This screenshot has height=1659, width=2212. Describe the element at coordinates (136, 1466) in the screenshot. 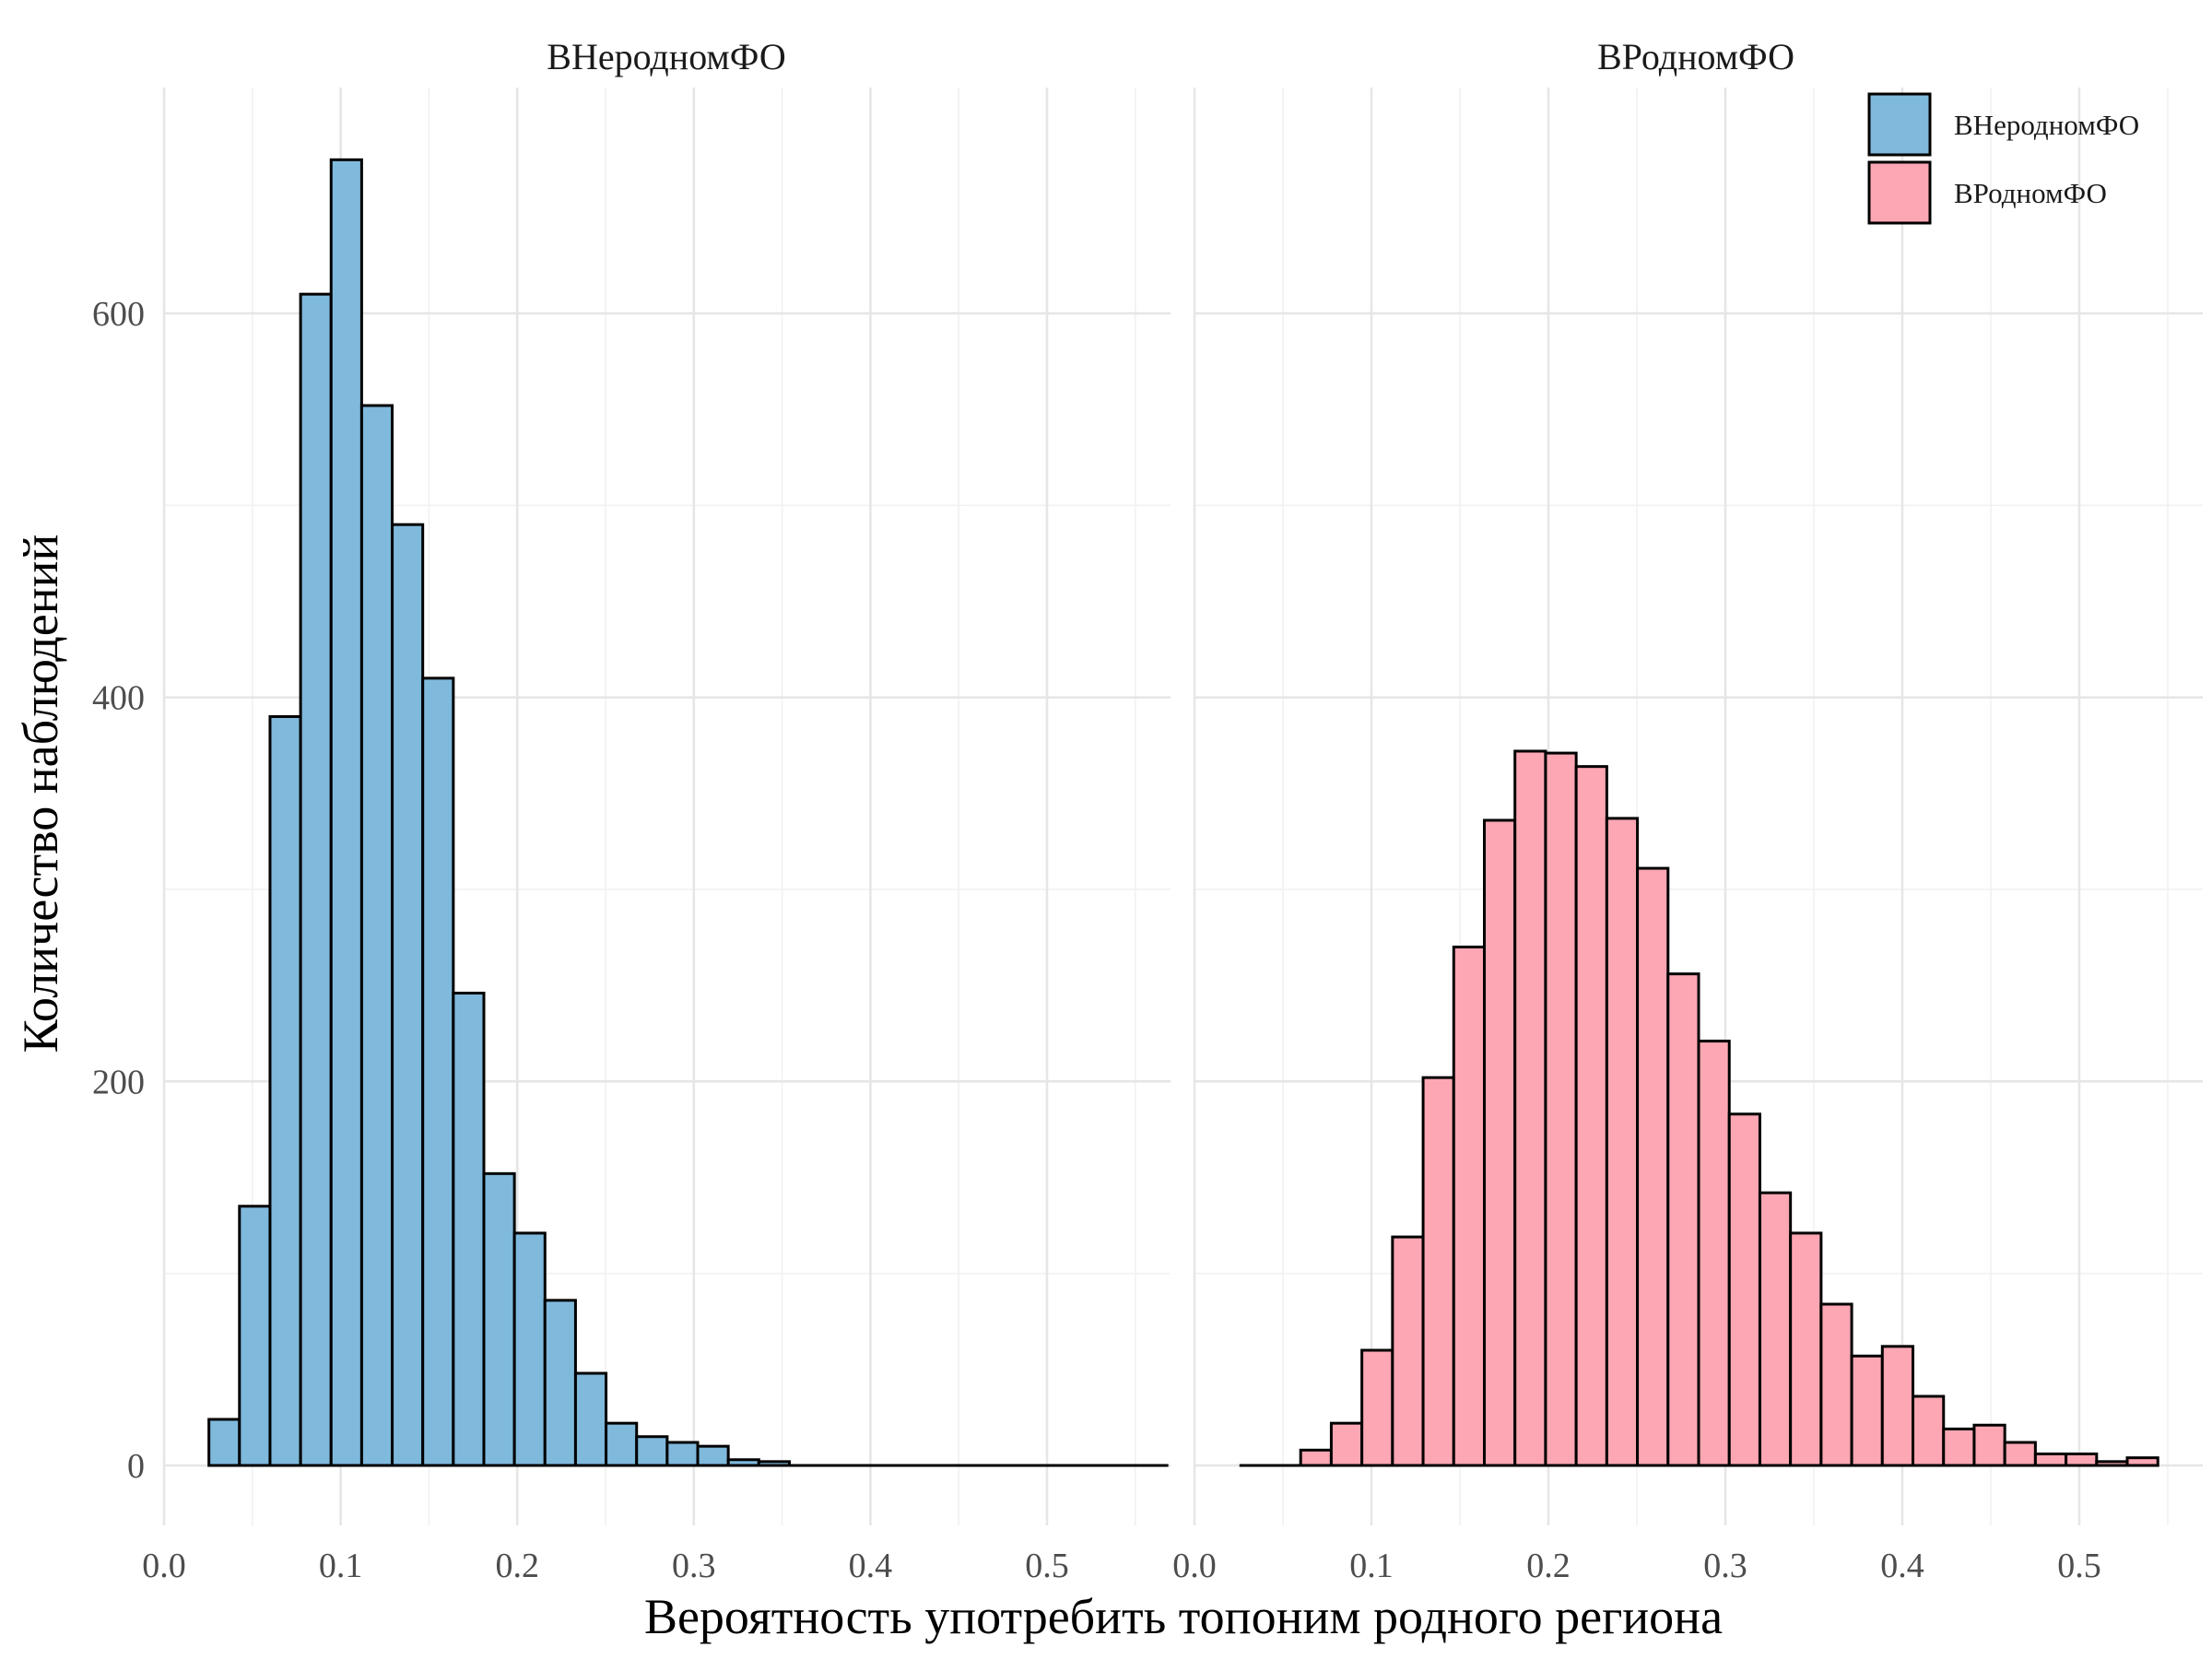

I see `y-tick-label: 0` at that location.